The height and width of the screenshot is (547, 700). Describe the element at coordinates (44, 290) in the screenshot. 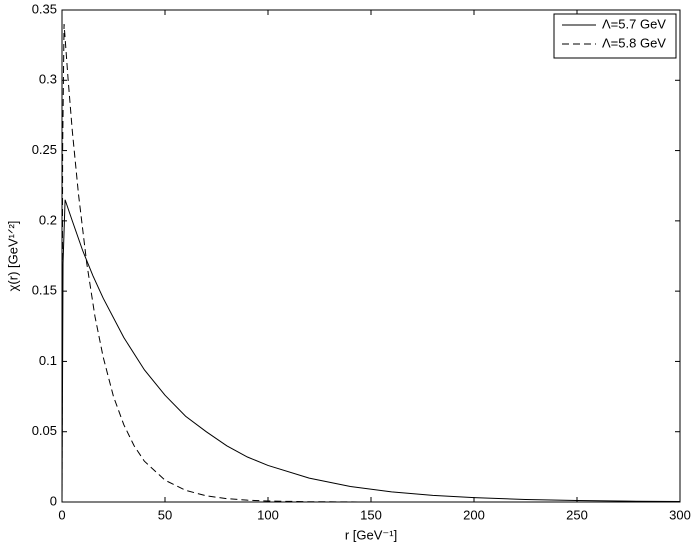

I see `y-tick-label: 0.15` at that location.